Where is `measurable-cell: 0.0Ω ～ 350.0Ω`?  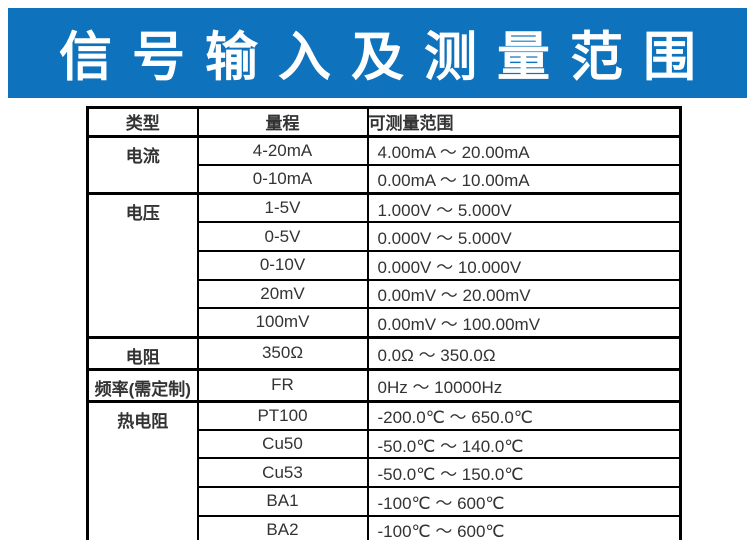 measurable-cell: 0.0Ω ～ 350.0Ω is located at coordinates (524, 352).